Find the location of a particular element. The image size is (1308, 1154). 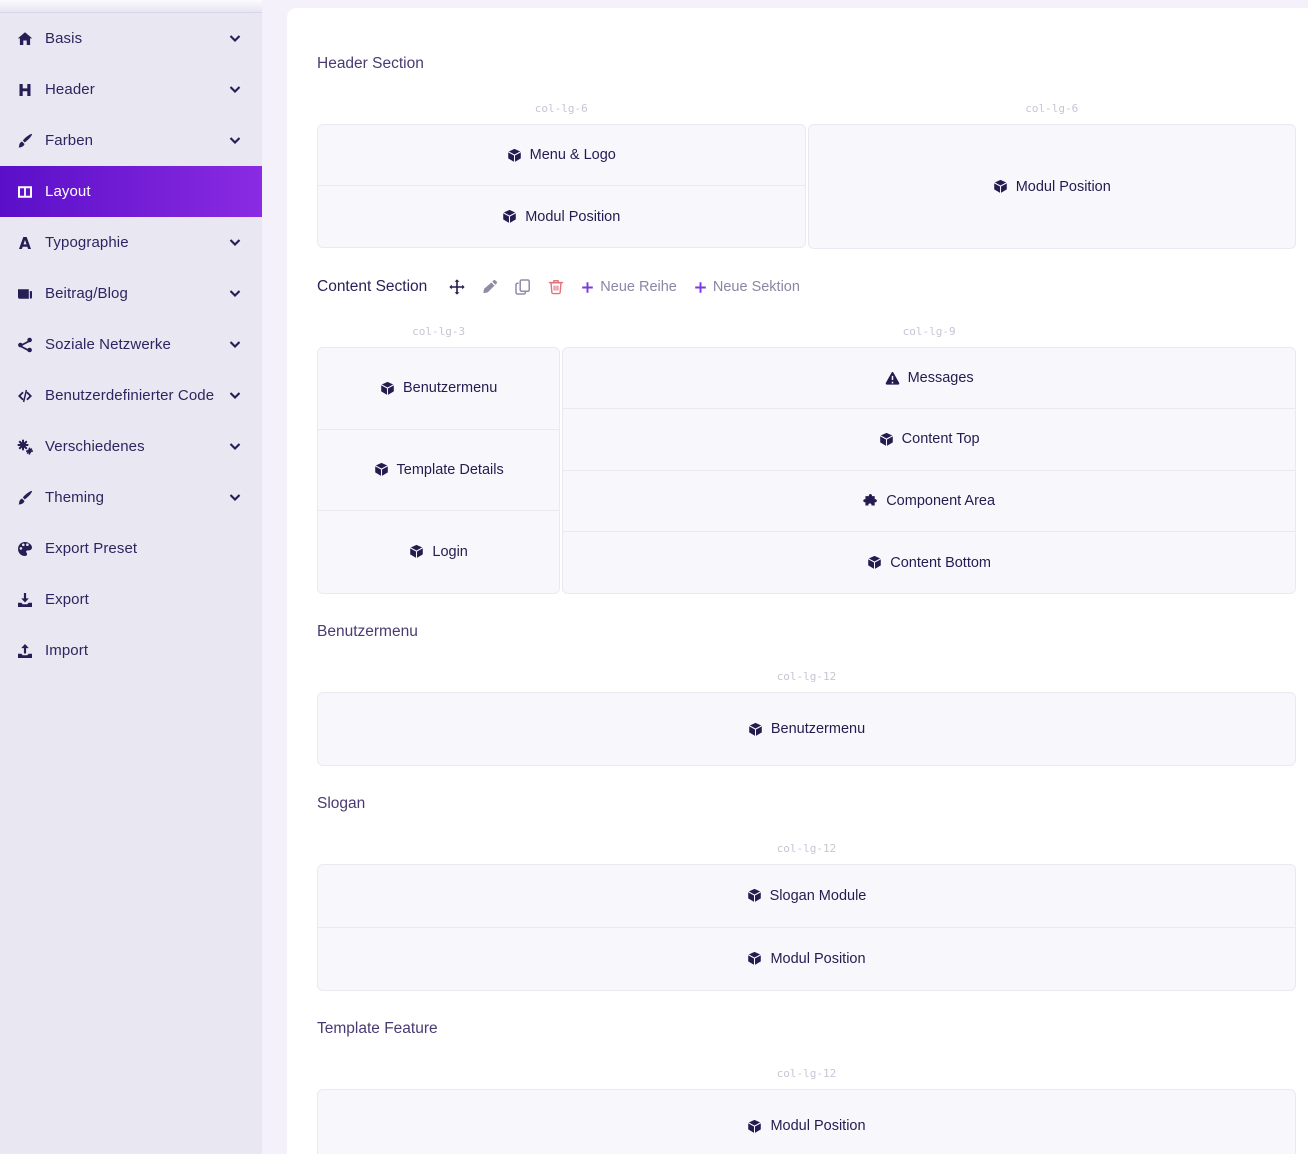

column-box: Slogan Module Modul Position is located at coordinates (806, 928).